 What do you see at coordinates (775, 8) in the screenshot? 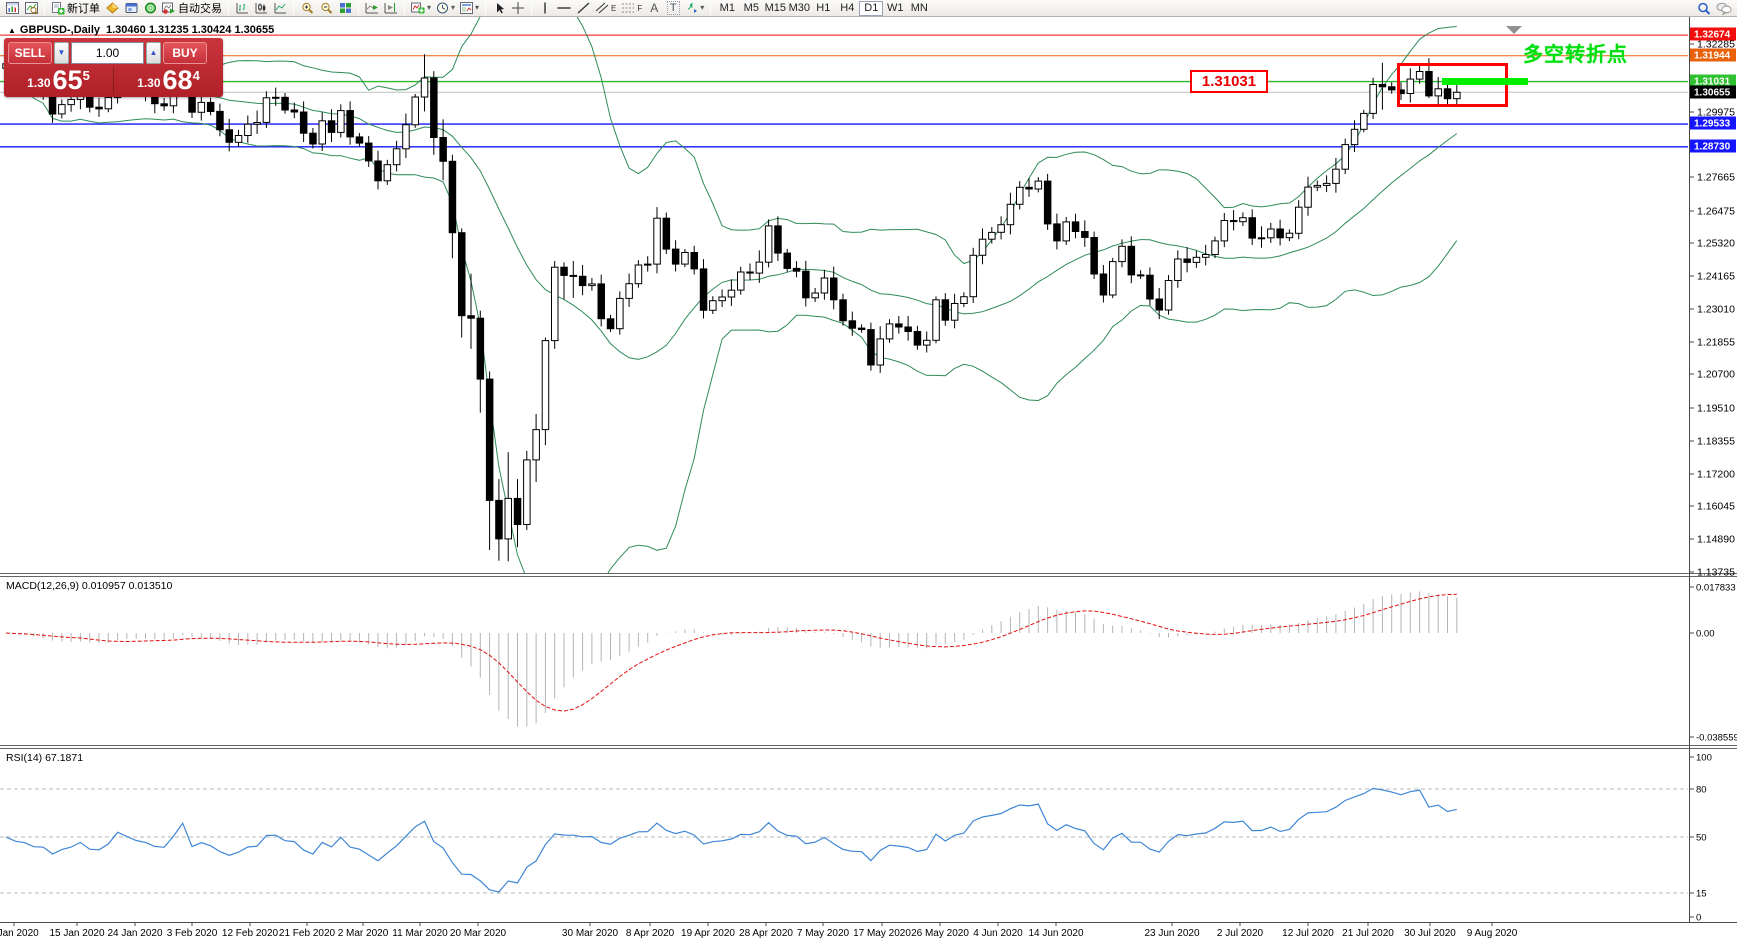
I see `tf-button-m15: M15` at bounding box center [775, 8].